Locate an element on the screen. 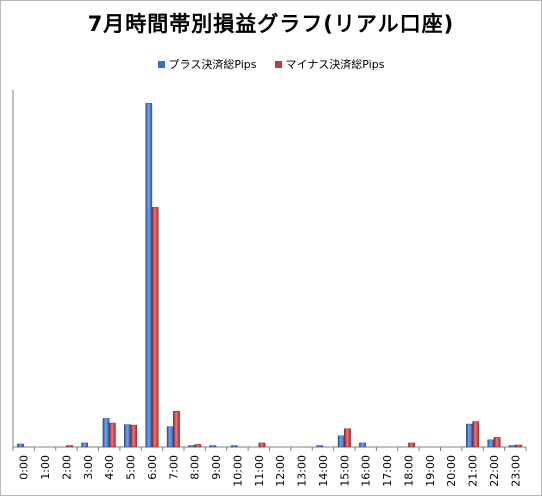  chart-legend: プラス決済総Pips マイナス決済総Pips is located at coordinates (271, 64).